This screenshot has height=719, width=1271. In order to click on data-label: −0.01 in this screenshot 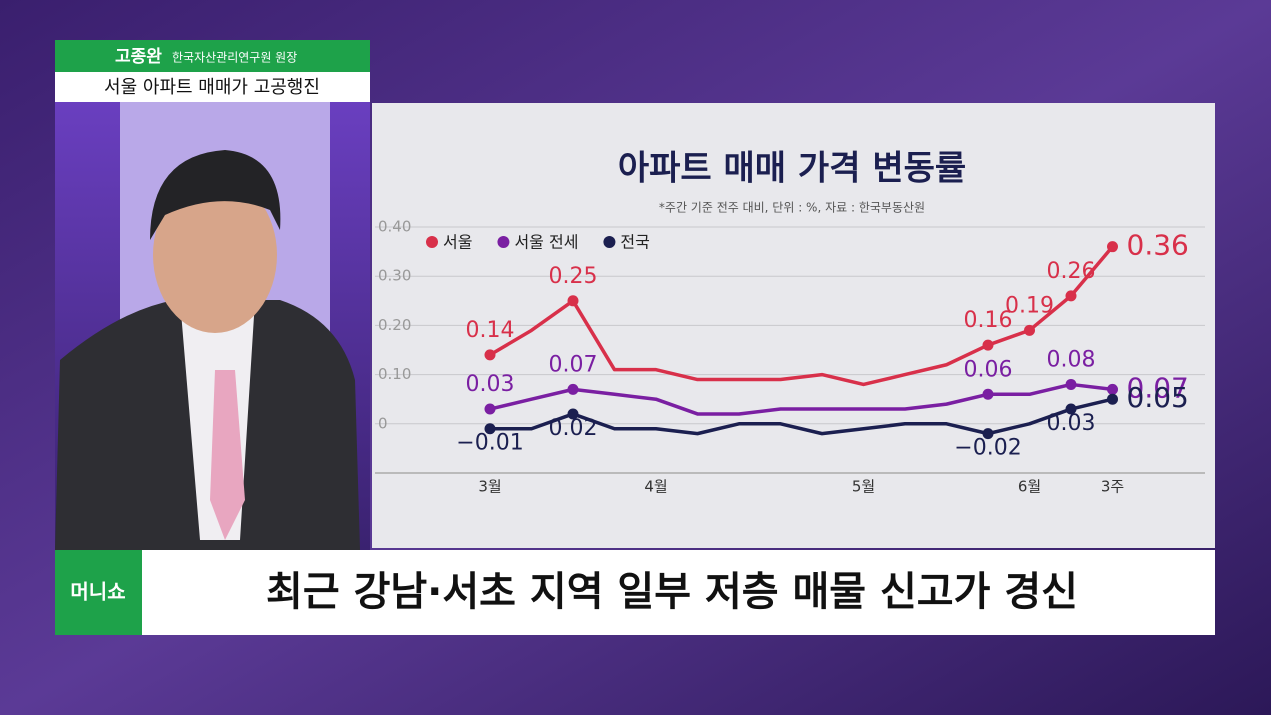, I will do `click(489, 443)`.